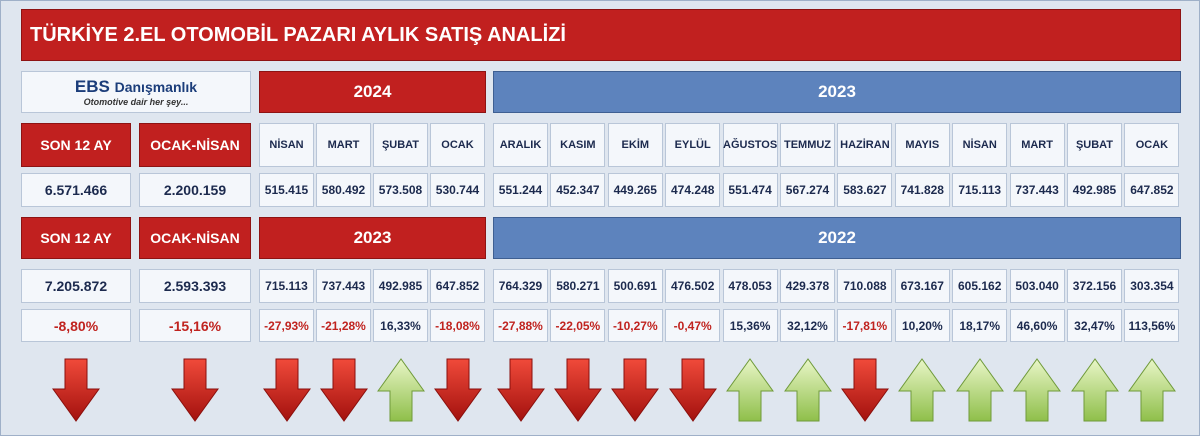 Image resolution: width=1200 pixels, height=436 pixels. I want to click on summary-change: -8,80%, so click(76, 325).